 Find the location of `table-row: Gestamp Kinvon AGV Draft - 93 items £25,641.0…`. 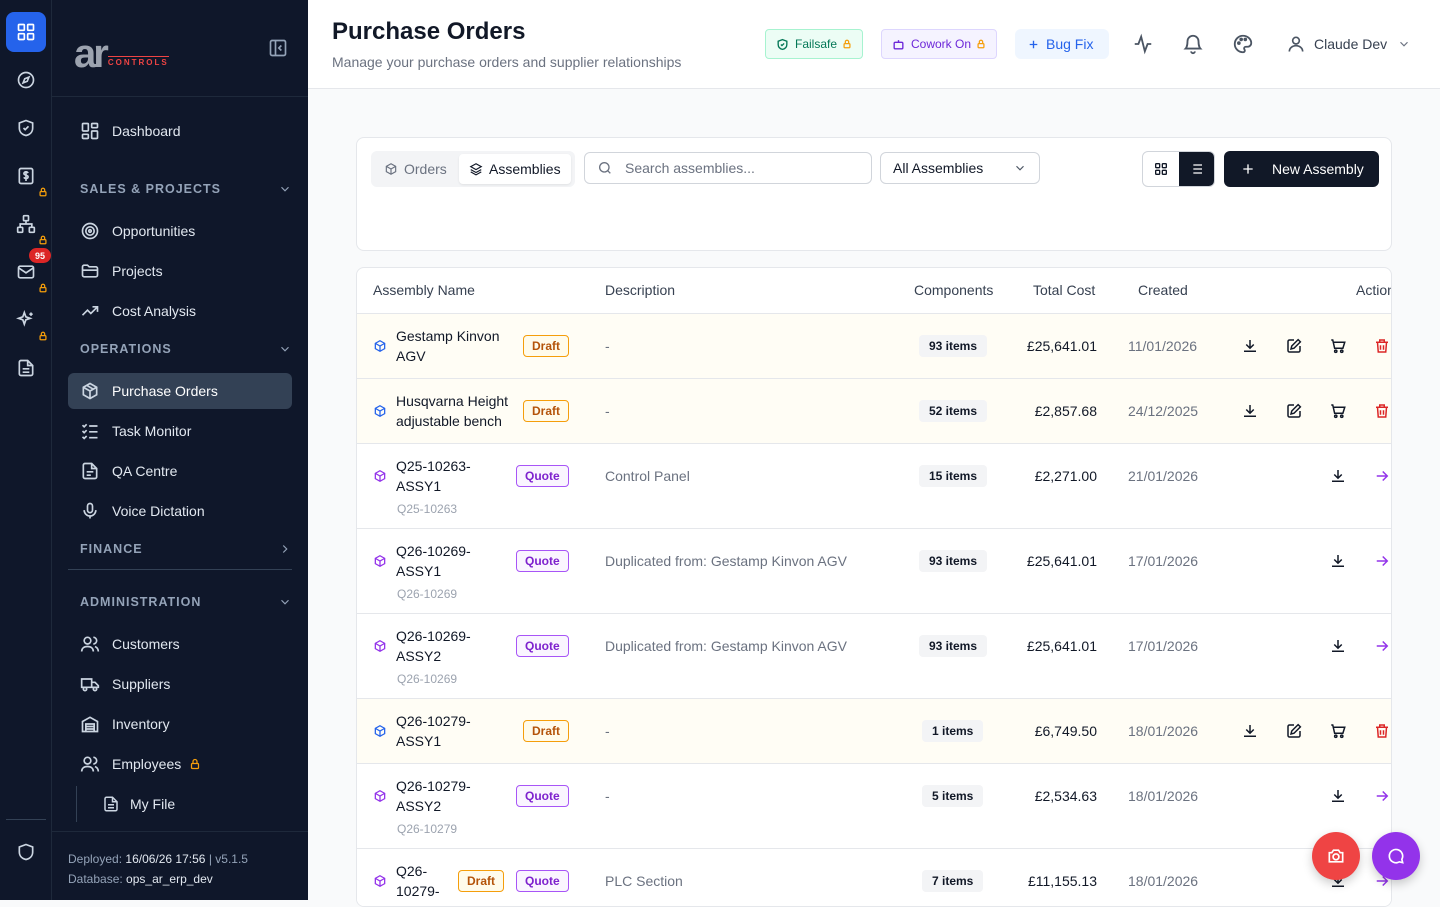

table-row: Gestamp Kinvon AGV Draft - 93 items £25,641.0… is located at coordinates (874, 346).